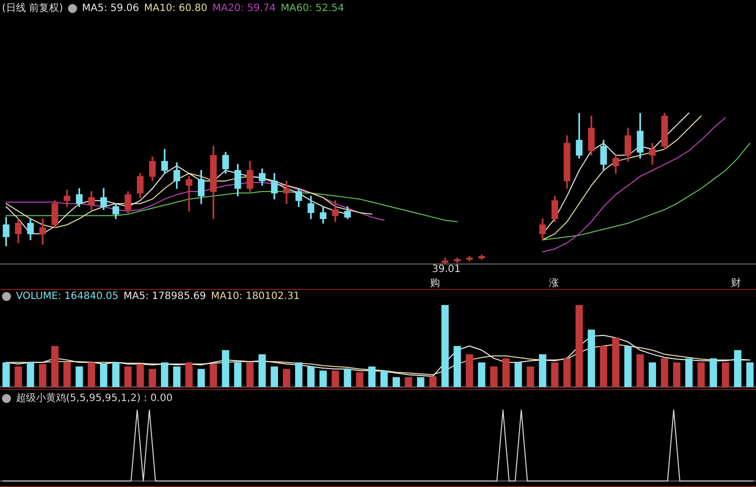 The width and height of the screenshot is (756, 487). I want to click on text: MA5: 178985.69, so click(165, 296).